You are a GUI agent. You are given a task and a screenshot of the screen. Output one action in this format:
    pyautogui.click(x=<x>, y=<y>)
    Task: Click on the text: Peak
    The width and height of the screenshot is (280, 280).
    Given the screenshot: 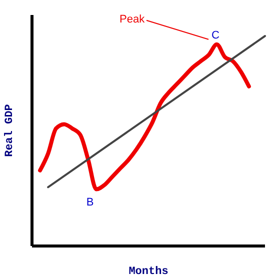 What is the action you would take?
    pyautogui.click(x=133, y=19)
    